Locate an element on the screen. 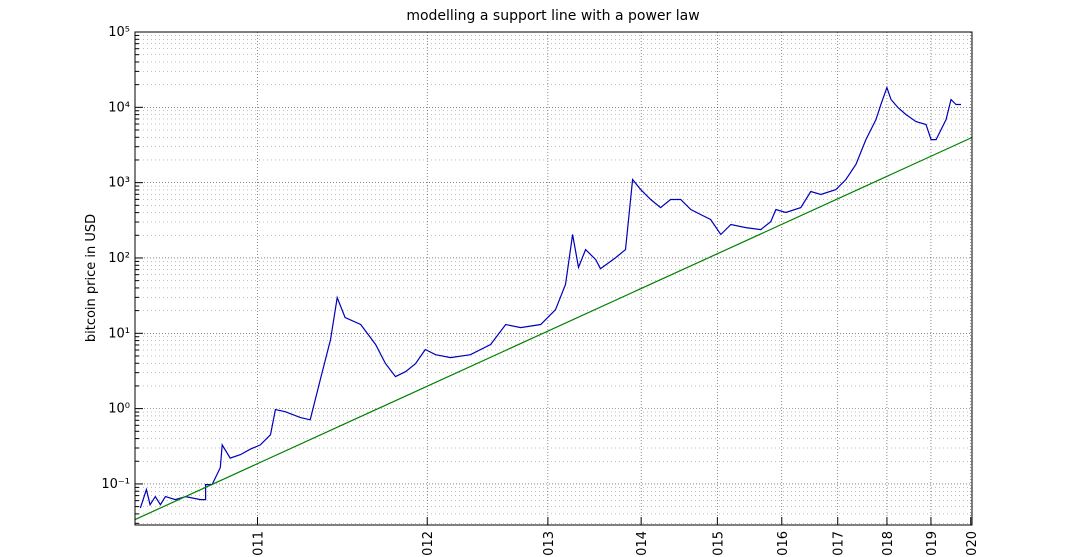 This screenshot has height=557, width=1080. y-tick-label: 10⁻¹ is located at coordinates (115, 484).